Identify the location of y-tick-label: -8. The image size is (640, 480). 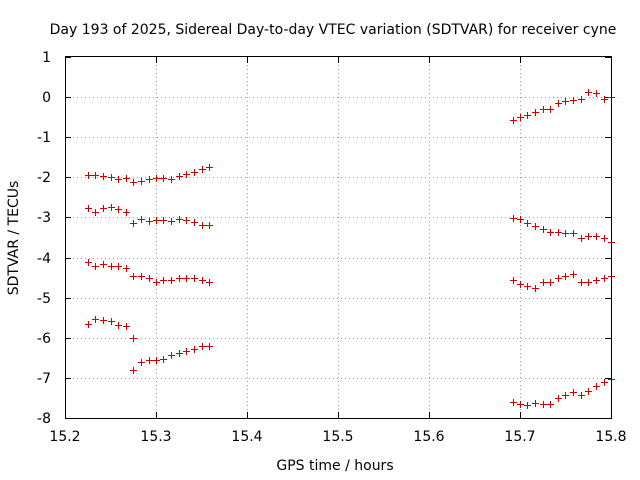
(44, 419).